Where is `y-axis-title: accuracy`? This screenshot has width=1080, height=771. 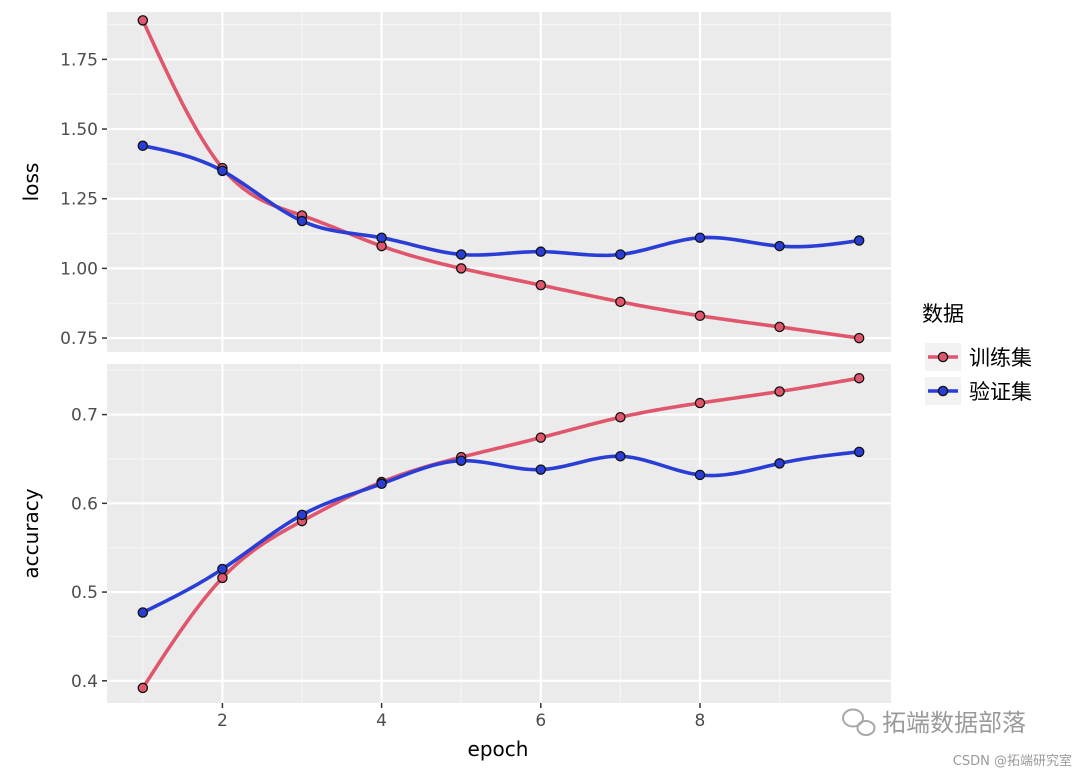 y-axis-title: accuracy is located at coordinates (31, 533).